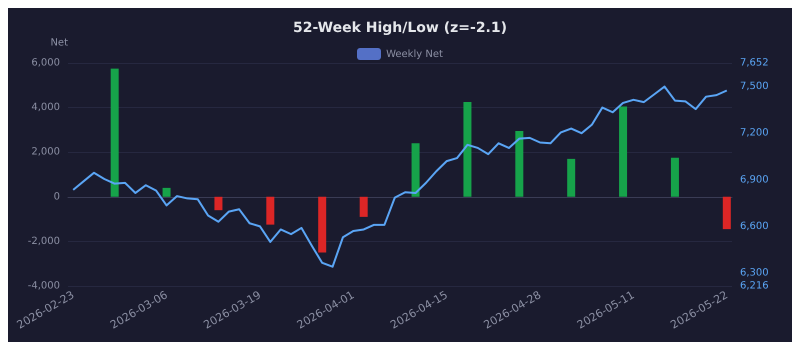 This screenshot has width=800, height=350. Describe the element at coordinates (754, 133) in the screenshot. I see `y2-tick-label: 7,200` at that location.